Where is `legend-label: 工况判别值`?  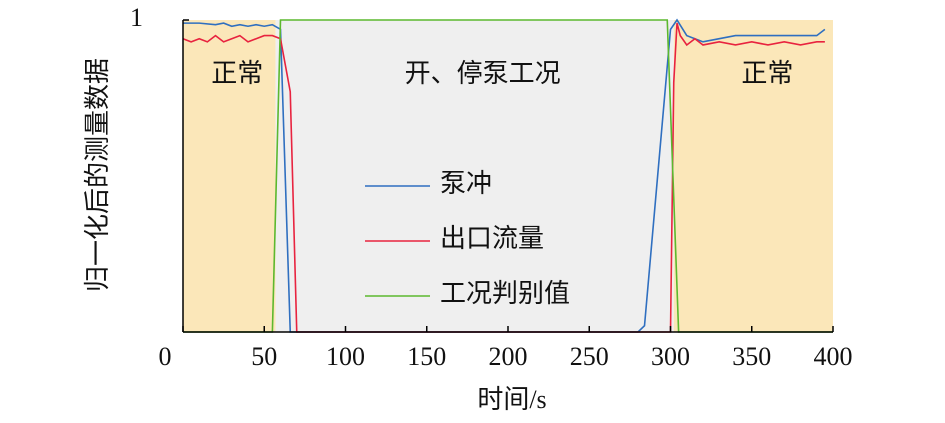
legend-label: 工况判别值 is located at coordinates (505, 293).